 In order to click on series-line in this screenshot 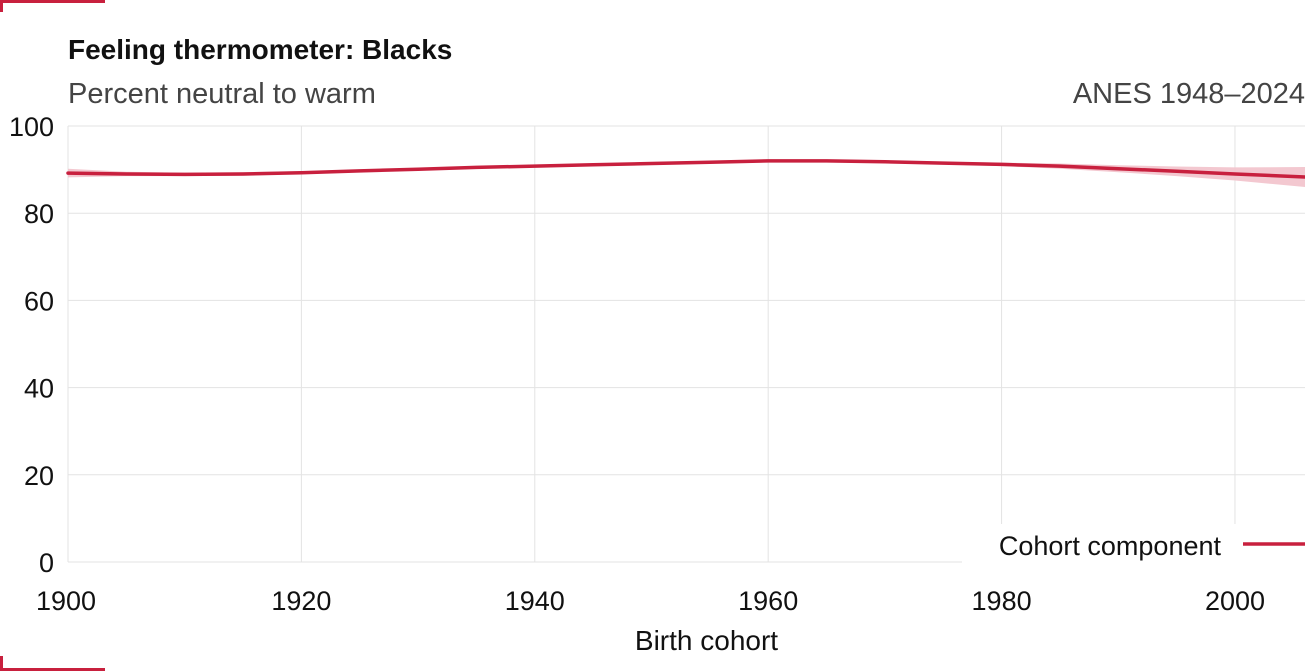, I will do `click(685, 169)`.